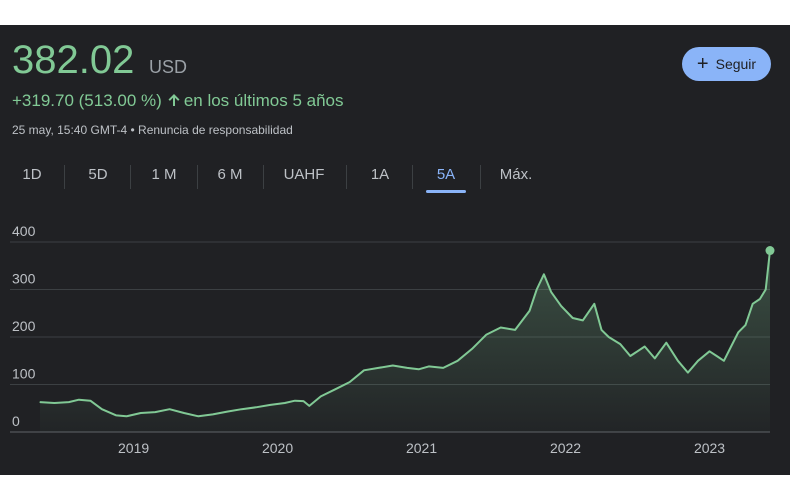 The width and height of the screenshot is (800, 500). Describe the element at coordinates (263, 100) in the screenshot. I see `change-period: en los últimos 5 años` at that location.